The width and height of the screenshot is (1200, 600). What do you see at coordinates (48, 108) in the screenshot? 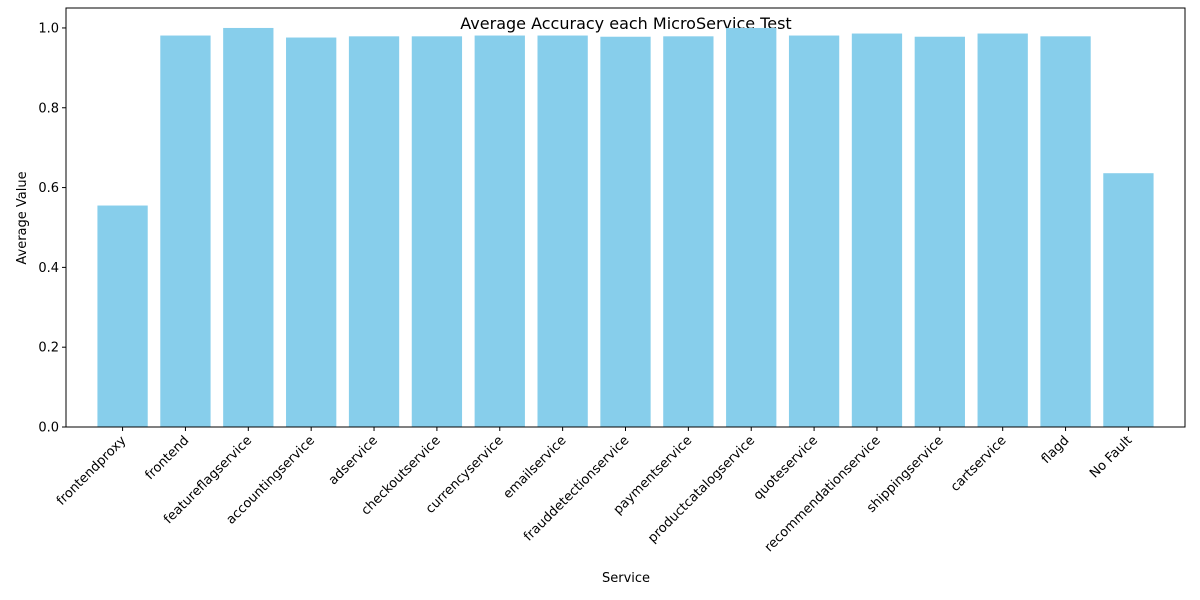
I see `y-tick-label: 0.8` at bounding box center [48, 108].